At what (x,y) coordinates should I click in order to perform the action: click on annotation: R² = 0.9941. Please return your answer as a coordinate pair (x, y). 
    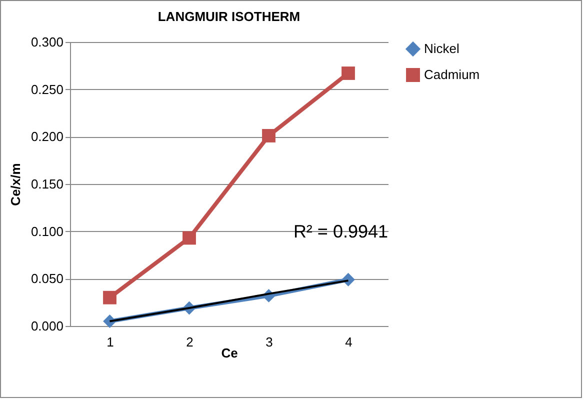
    Looking at the image, I should click on (340, 231).